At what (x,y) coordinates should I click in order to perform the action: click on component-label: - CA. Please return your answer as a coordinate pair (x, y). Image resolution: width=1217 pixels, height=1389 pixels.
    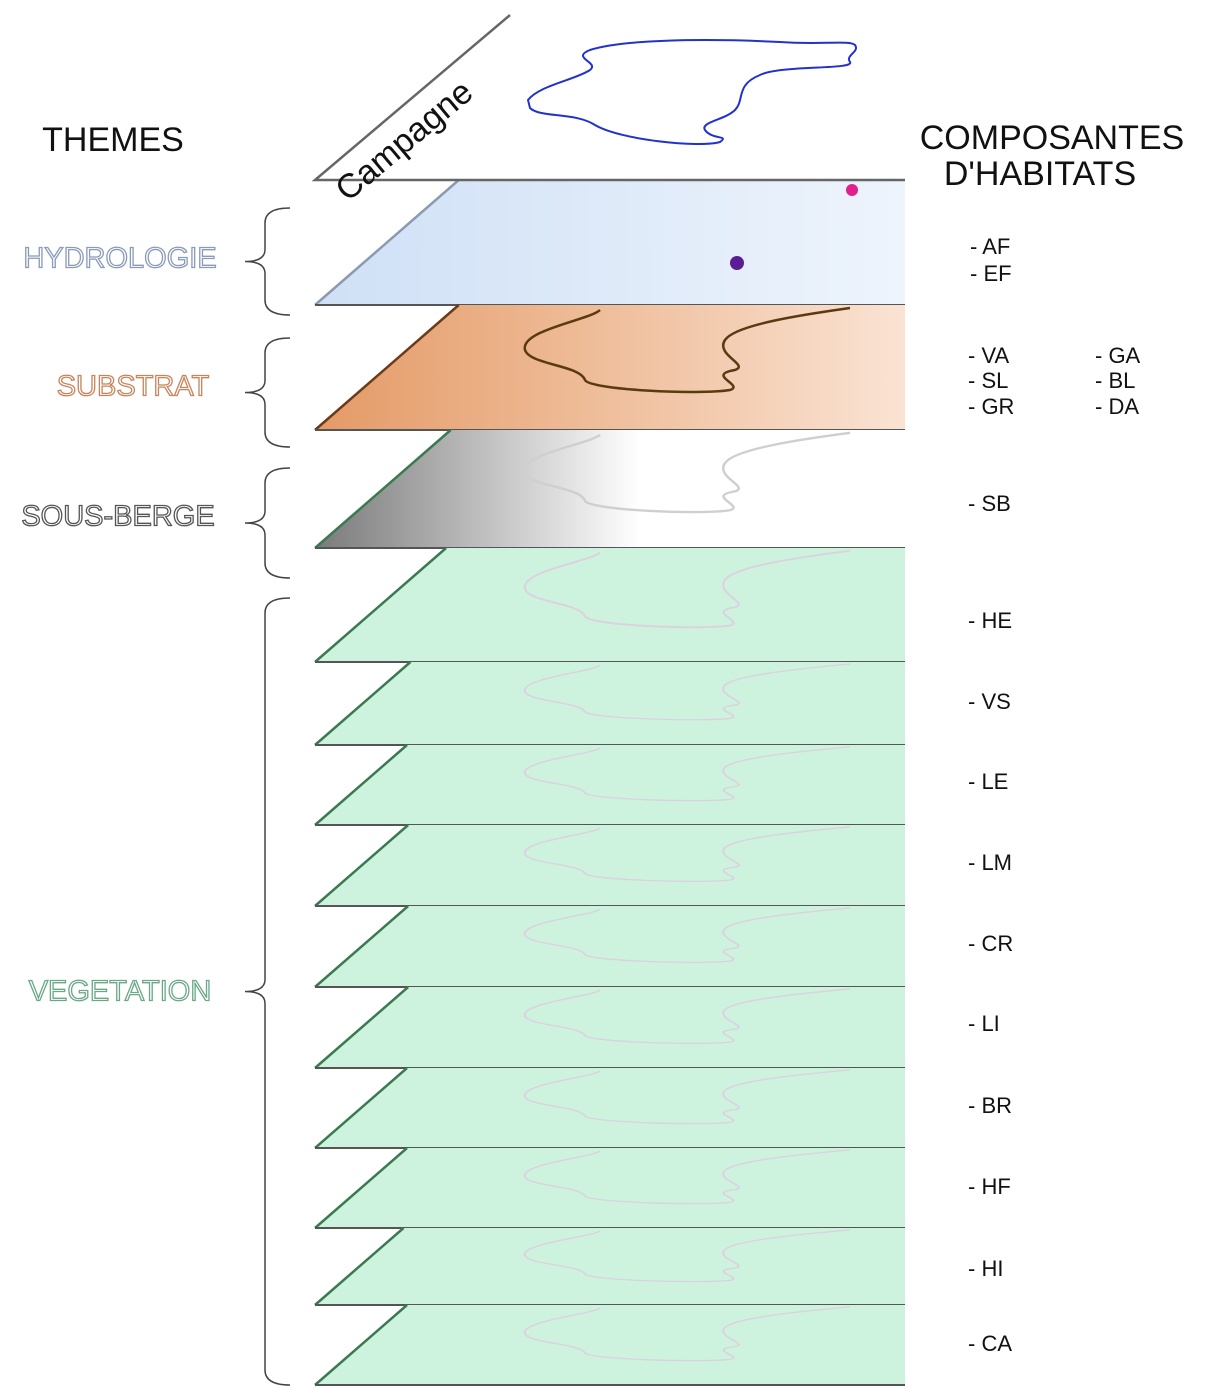
    Looking at the image, I should click on (990, 1343).